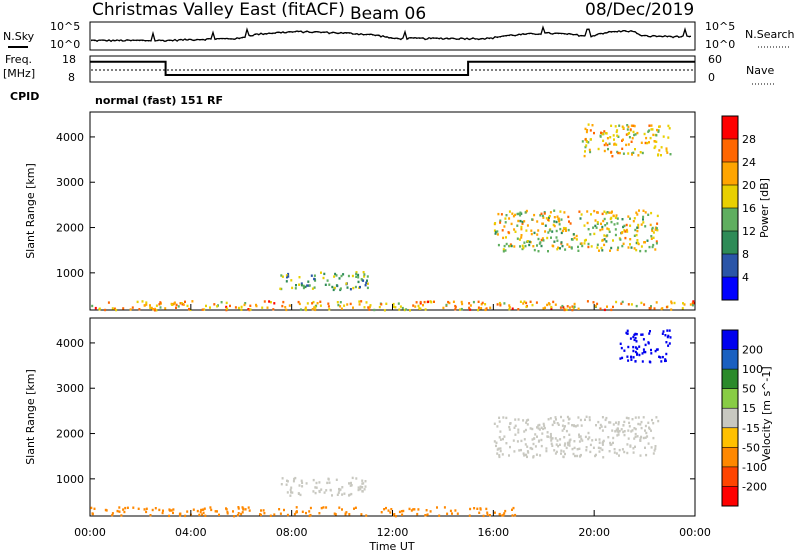 This screenshot has width=800, height=554. What do you see at coordinates (392, 307) in the screenshot?
I see `power-x-ticks` at bounding box center [392, 307].